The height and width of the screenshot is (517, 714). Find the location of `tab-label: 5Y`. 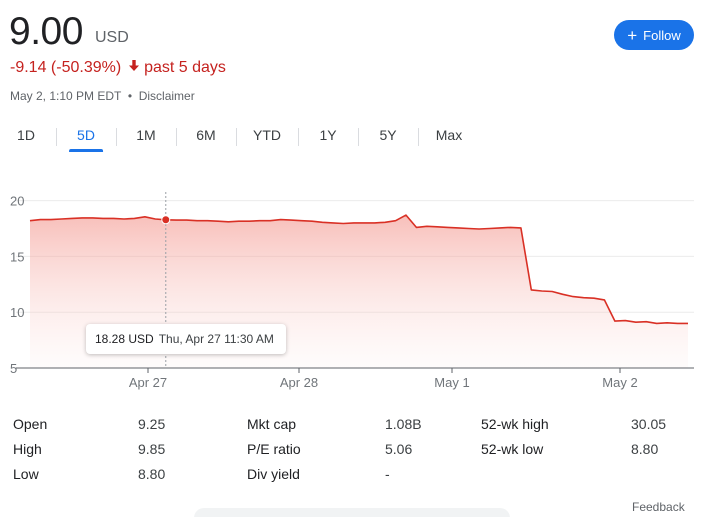

tab-label: 5Y is located at coordinates (388, 135).